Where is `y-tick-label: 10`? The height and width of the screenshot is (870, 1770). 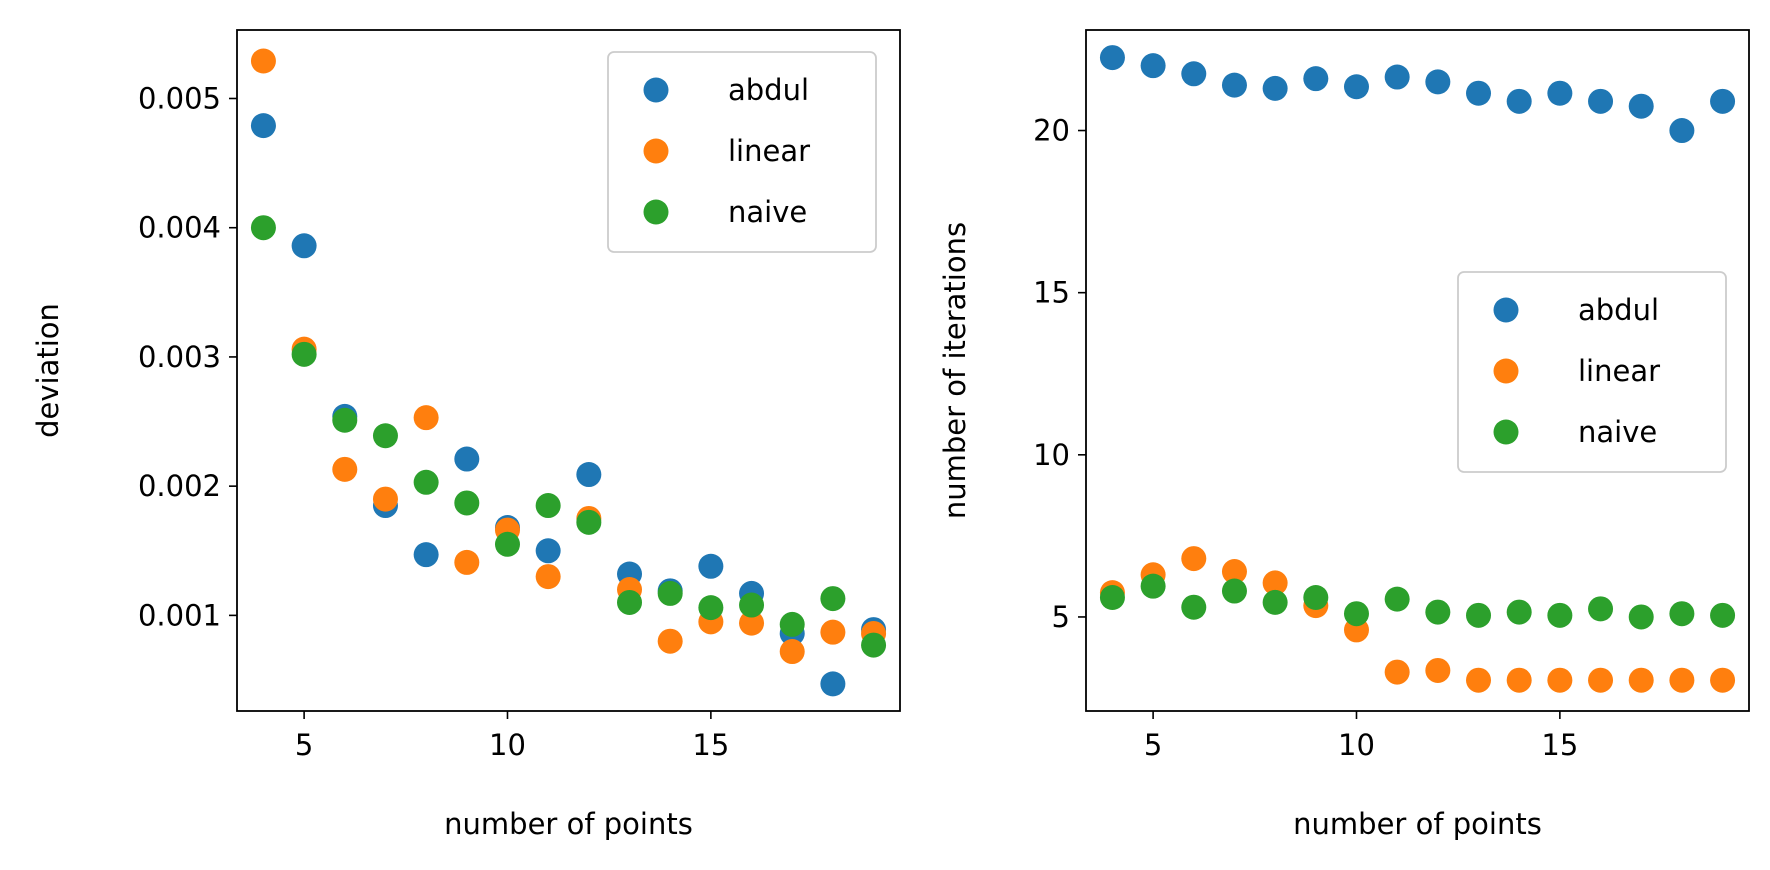
y-tick-label: 10 is located at coordinates (1051, 455).